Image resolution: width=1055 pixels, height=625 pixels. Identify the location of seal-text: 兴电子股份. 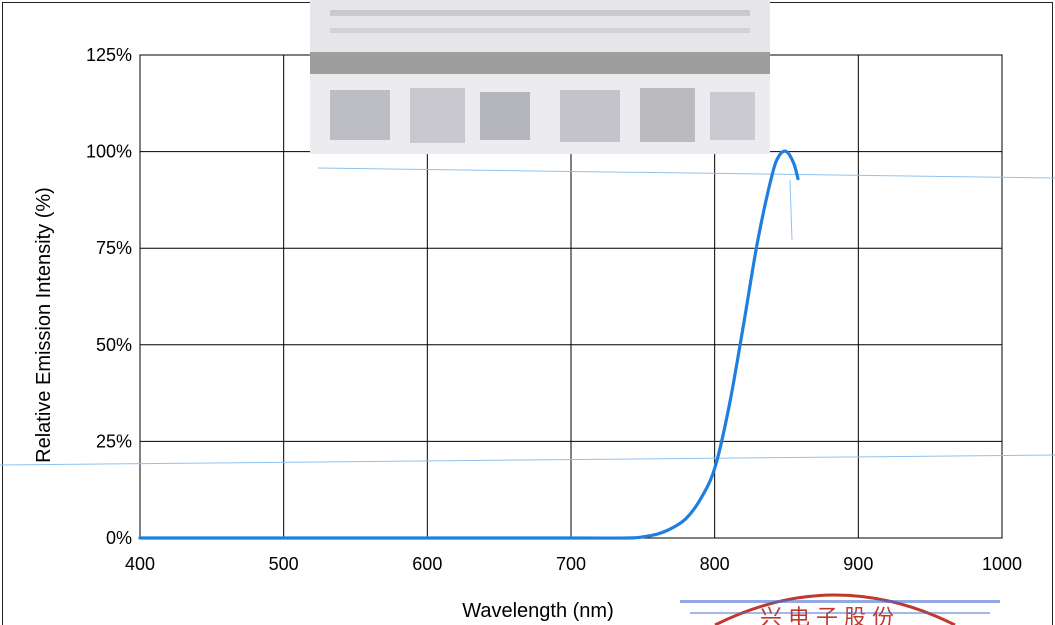
(830, 615).